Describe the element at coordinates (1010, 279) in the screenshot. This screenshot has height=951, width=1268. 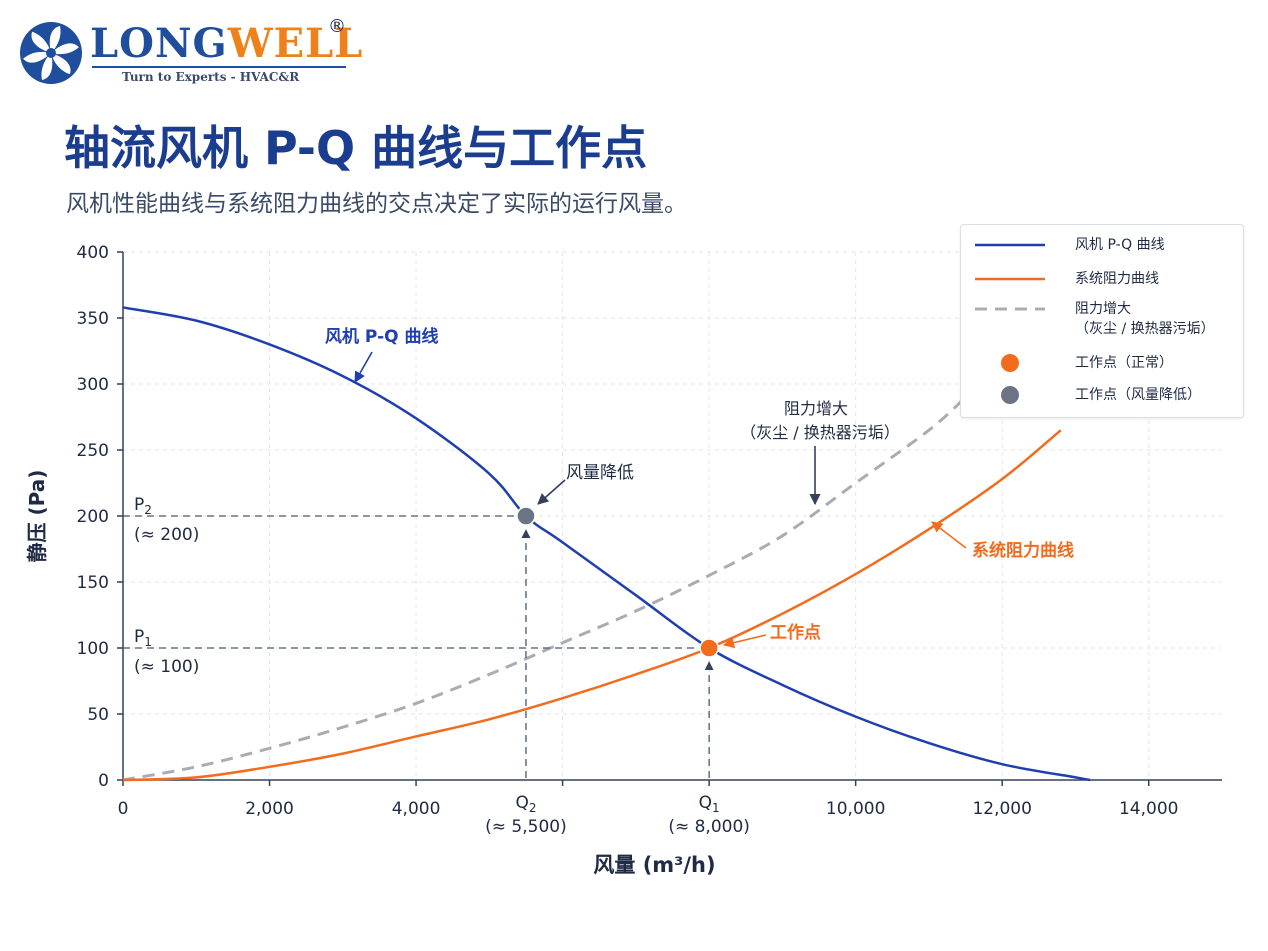
I see `legend-swatch-system-curve` at that location.